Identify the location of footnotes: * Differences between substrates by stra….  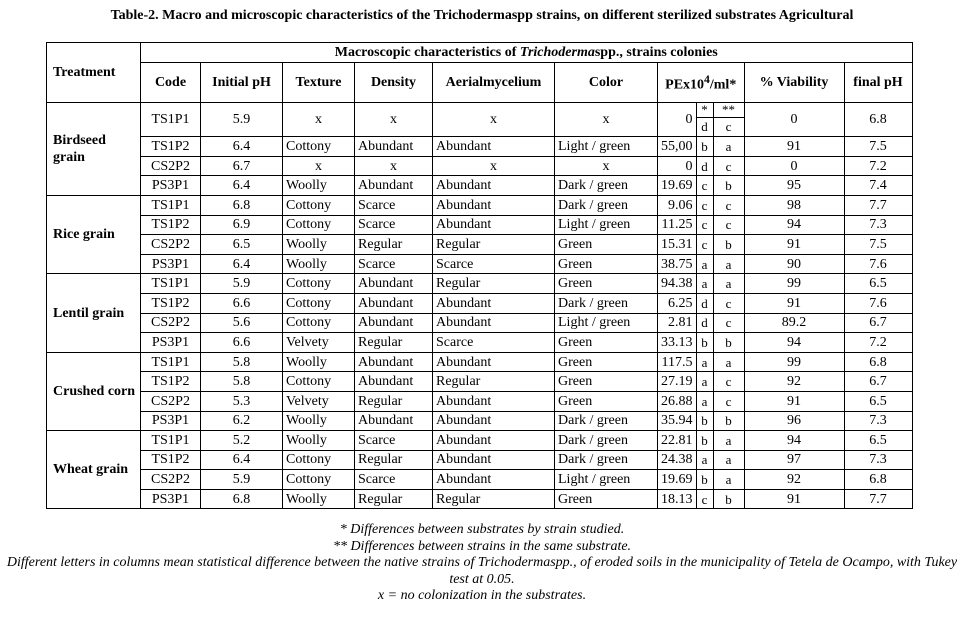
(482, 563).